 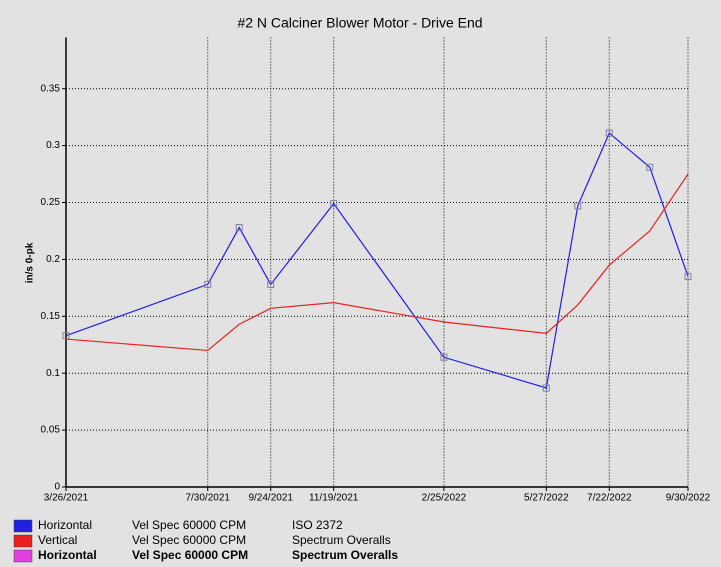 I want to click on y-tick-label: 0.35, so click(x=51, y=88).